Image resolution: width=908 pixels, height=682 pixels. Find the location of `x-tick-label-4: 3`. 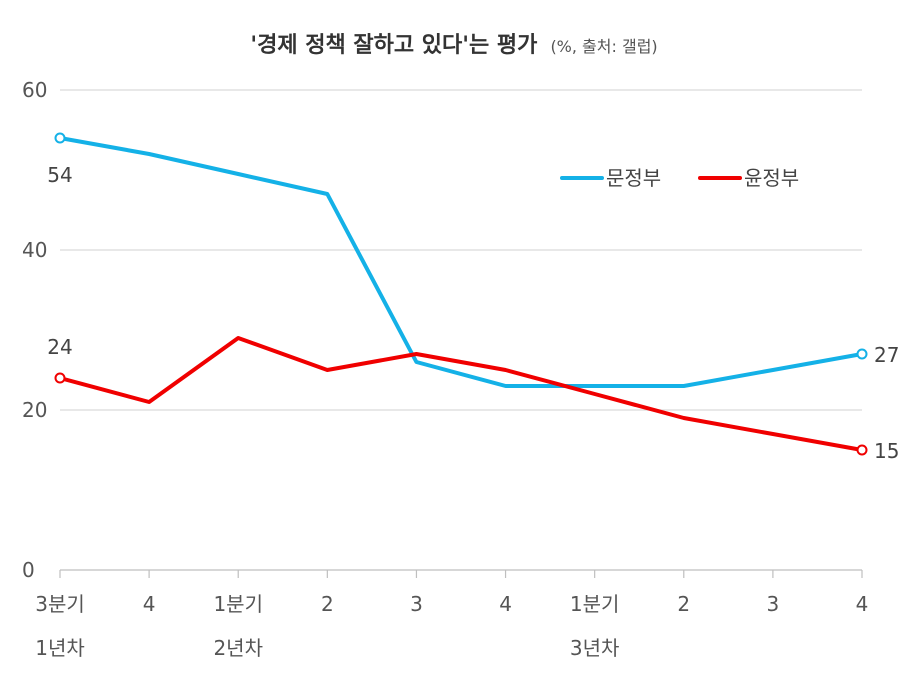

x-tick-label-4: 3 is located at coordinates (416, 604).